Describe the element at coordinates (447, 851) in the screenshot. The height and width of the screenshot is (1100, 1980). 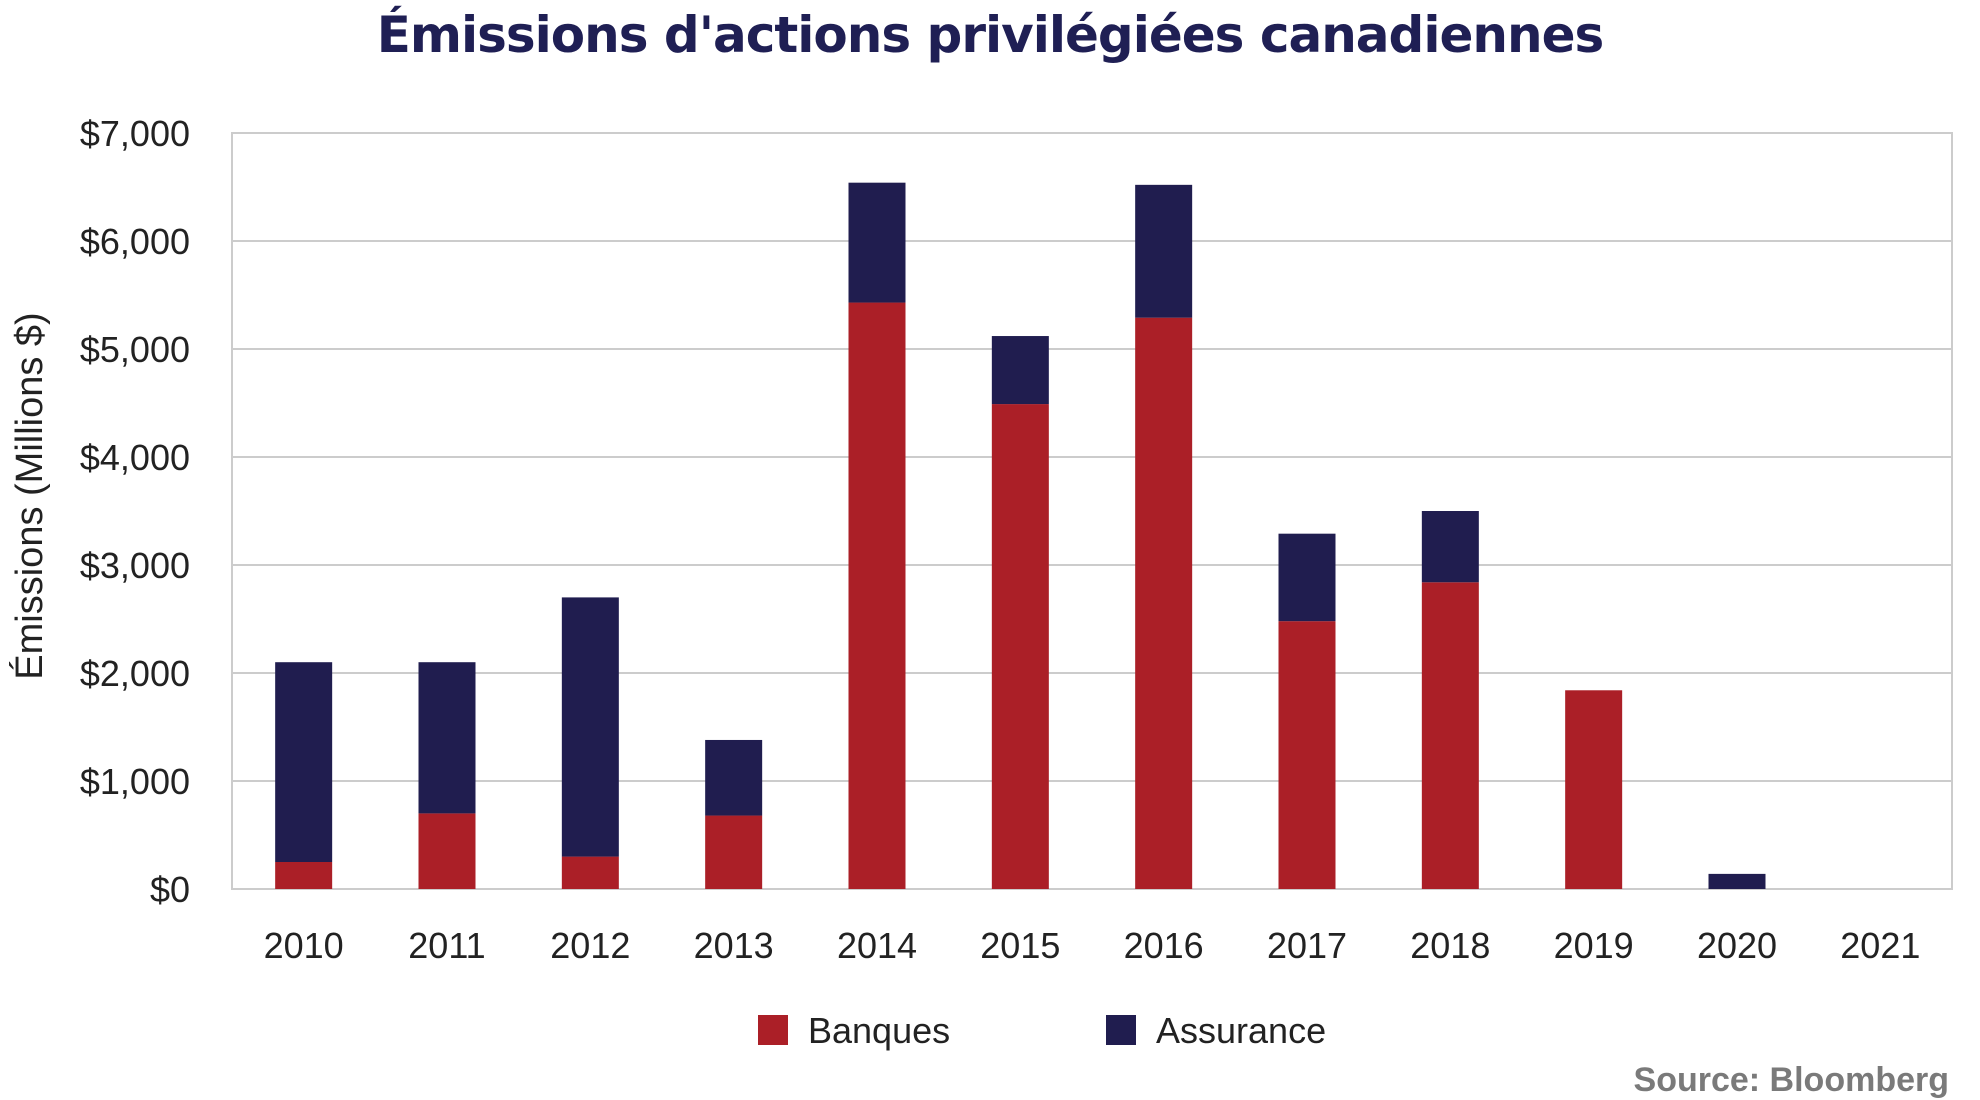
I see `bar-banques-2011` at that location.